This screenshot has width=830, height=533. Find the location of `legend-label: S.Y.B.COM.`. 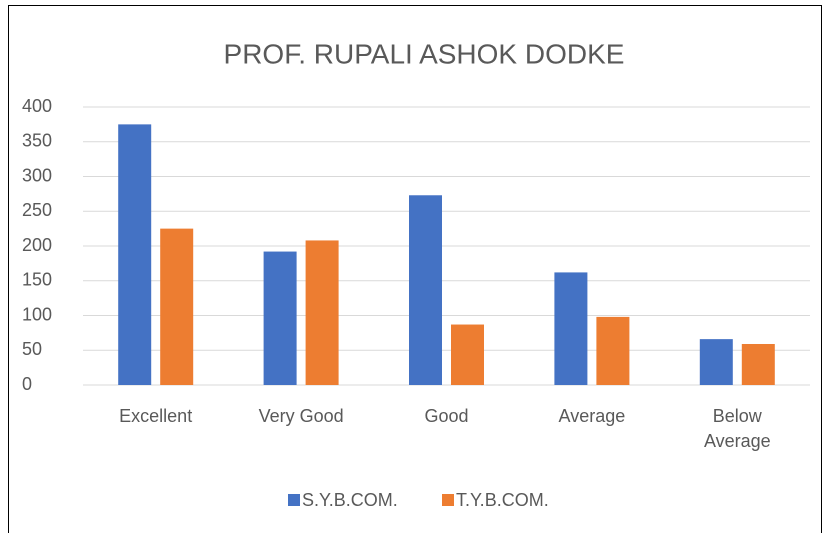

legend-label: S.Y.B.COM. is located at coordinates (350, 500).